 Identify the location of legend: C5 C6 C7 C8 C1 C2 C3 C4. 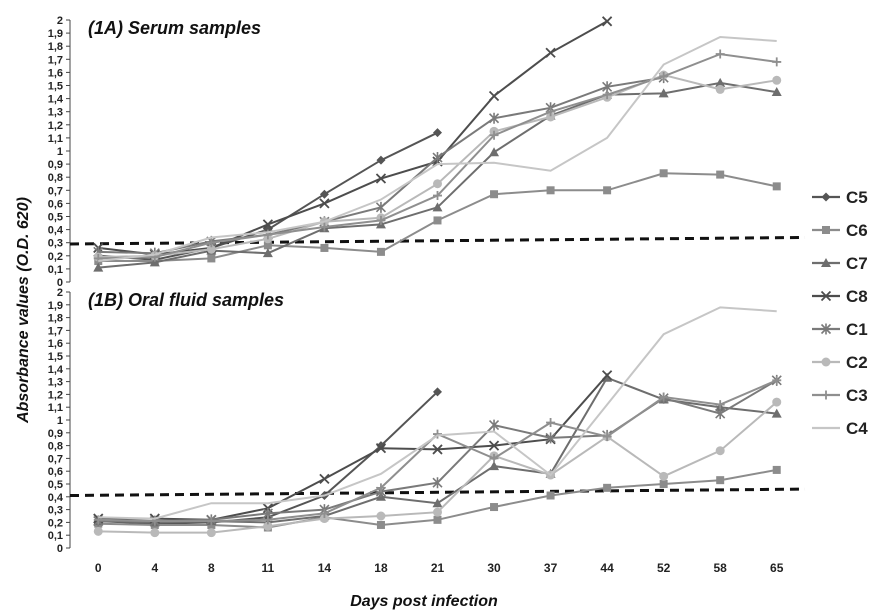
(840, 313).